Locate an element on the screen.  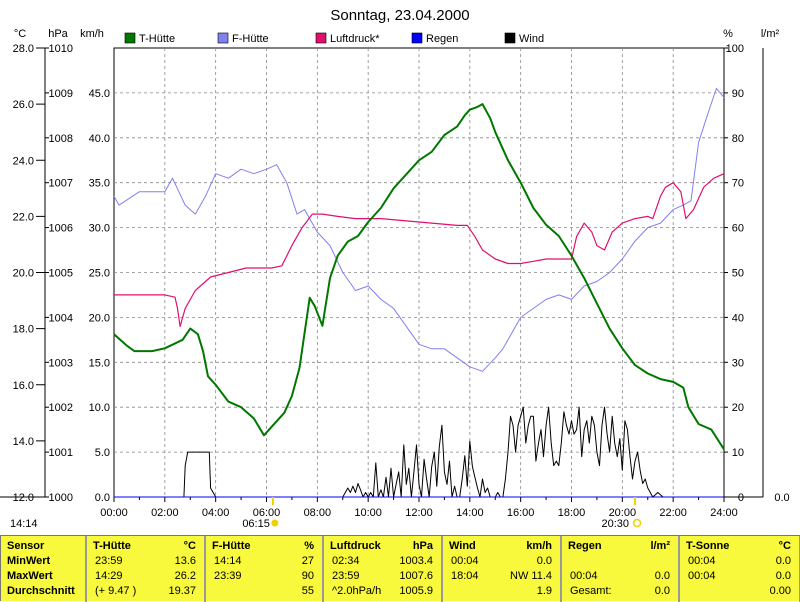
pressure-tick-label: 1005 is located at coordinates (61, 274).